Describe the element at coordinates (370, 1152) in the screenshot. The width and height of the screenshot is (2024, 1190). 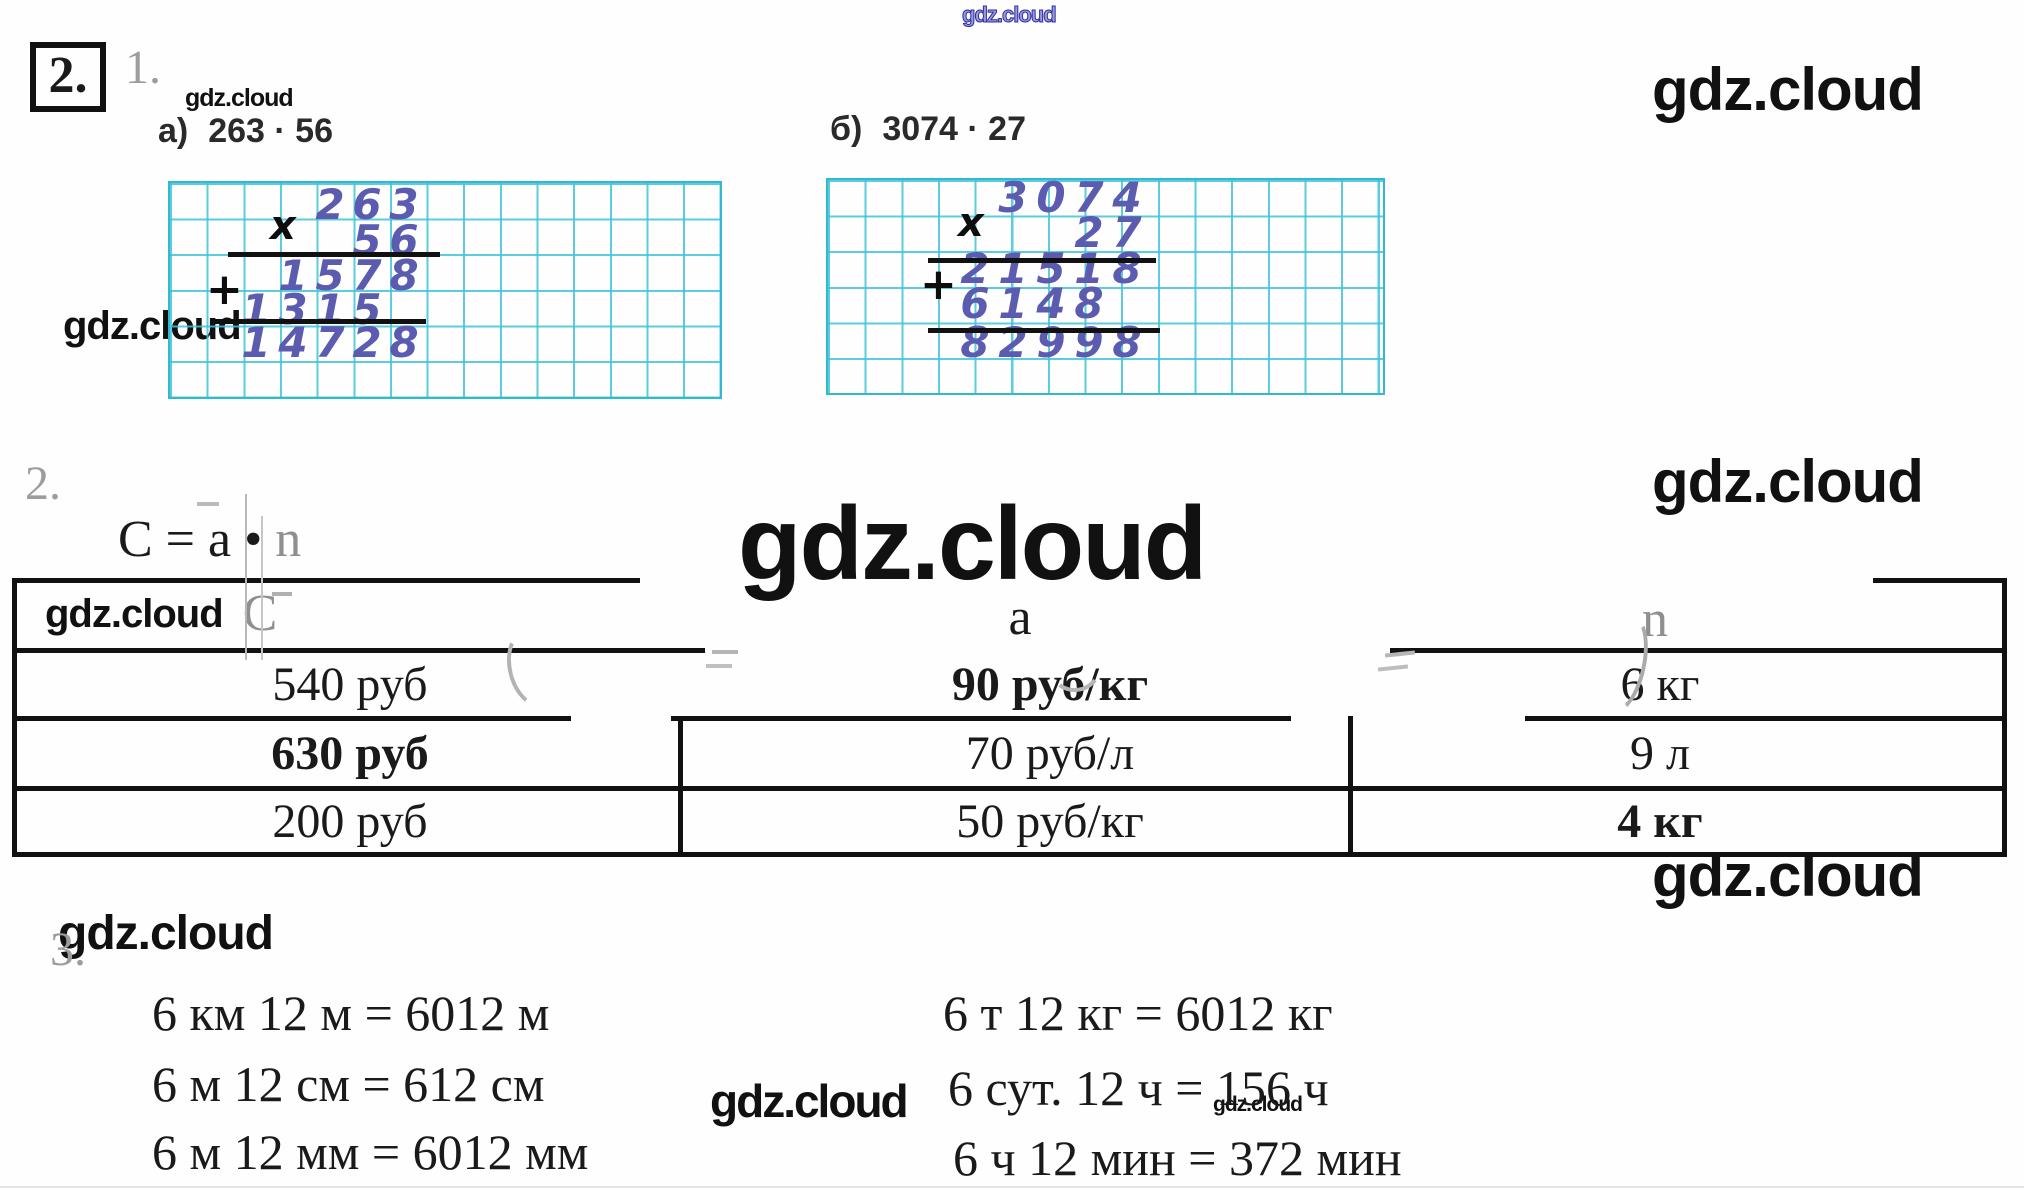
I see `conversion-line: 6 м 12 мм = 6012 мм` at that location.